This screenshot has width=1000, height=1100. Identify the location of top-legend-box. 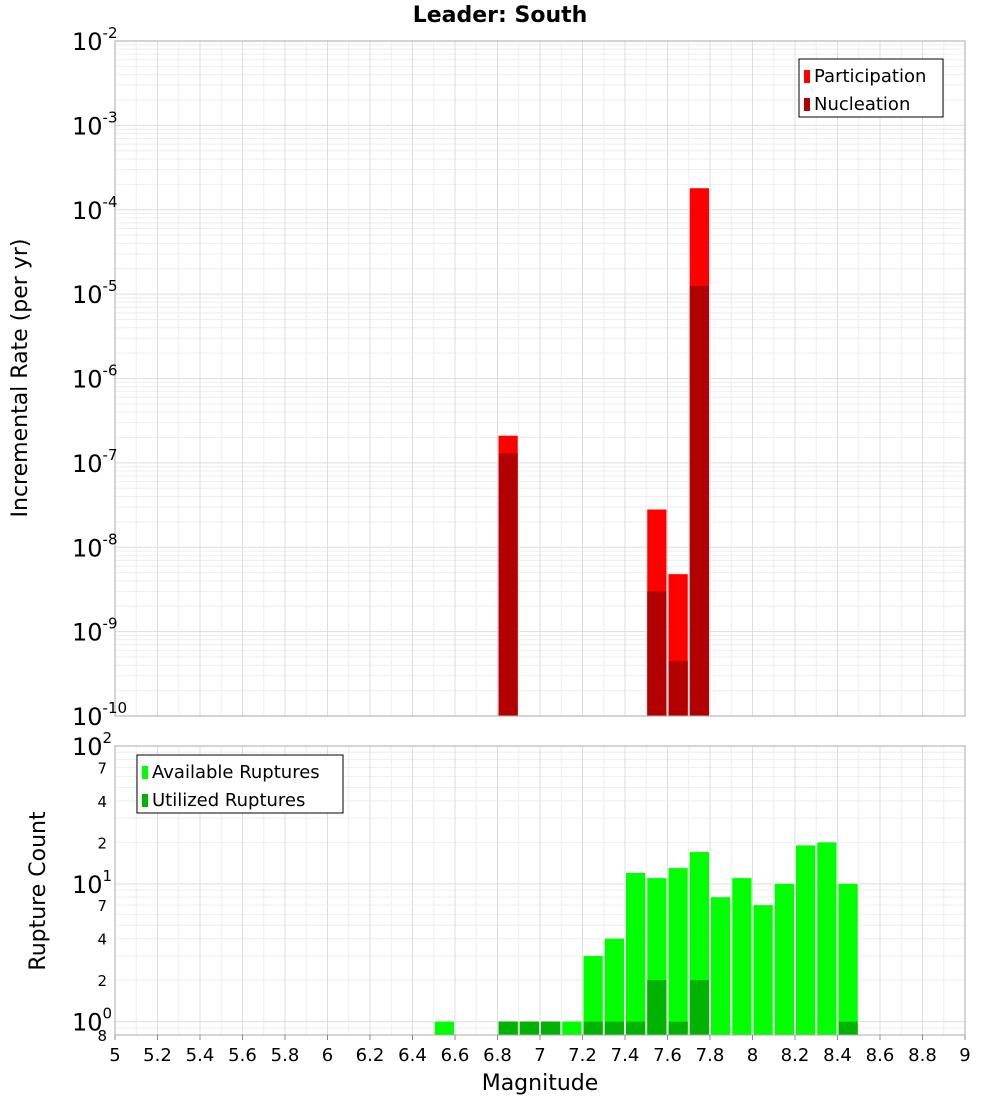
(871, 88).